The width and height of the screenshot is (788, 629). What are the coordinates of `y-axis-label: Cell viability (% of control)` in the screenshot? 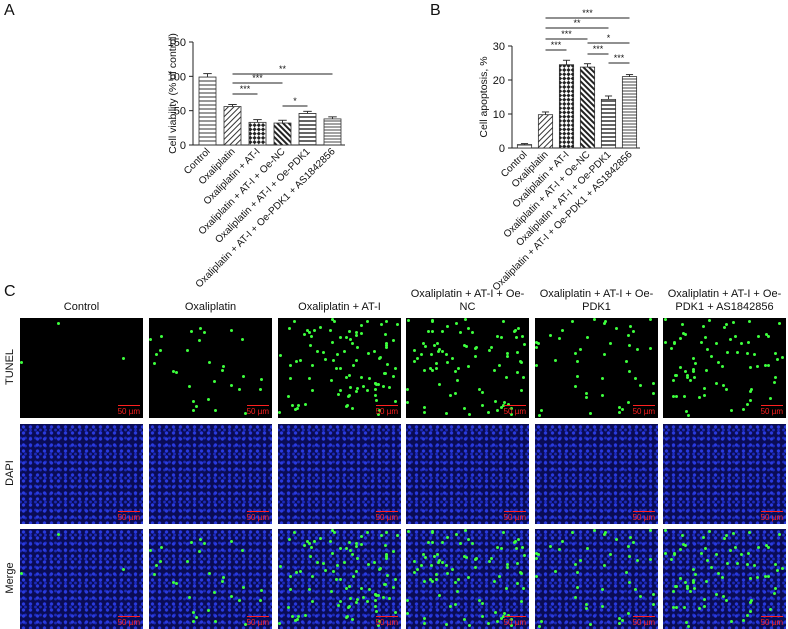 It's located at (173, 93).